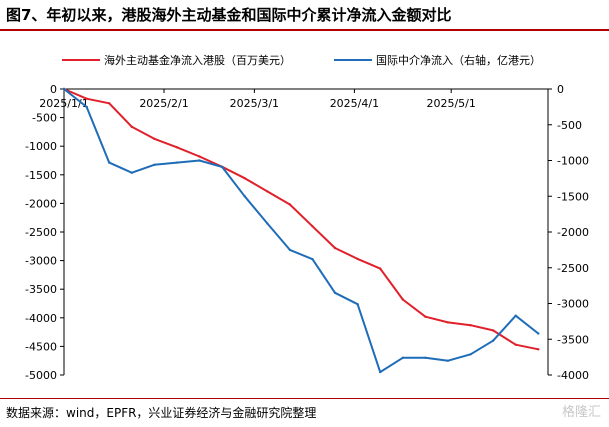 The image size is (609, 427). I want to click on y-left-tick-label: -4500, so click(41, 346).